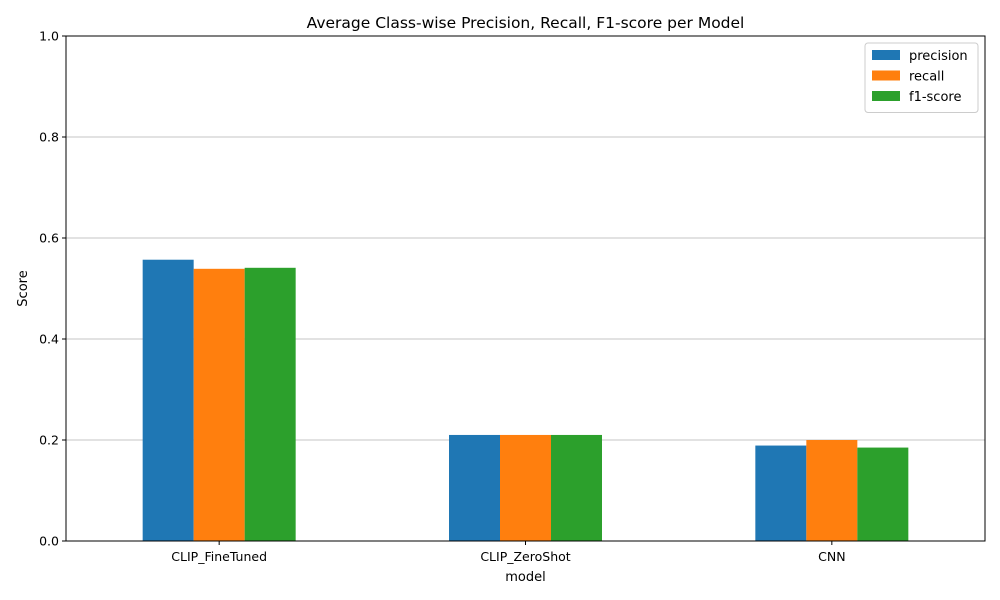 The width and height of the screenshot is (1000, 600). I want to click on bar-f1-score-CLIP_ZeroShot, so click(576, 487).